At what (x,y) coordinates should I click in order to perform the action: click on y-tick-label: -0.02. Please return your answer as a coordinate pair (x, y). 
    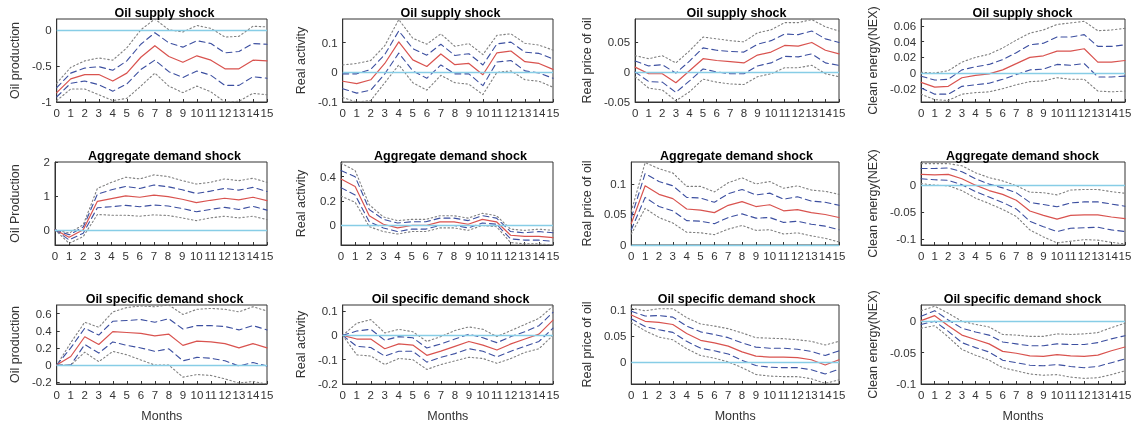
    Looking at the image, I should click on (903, 88).